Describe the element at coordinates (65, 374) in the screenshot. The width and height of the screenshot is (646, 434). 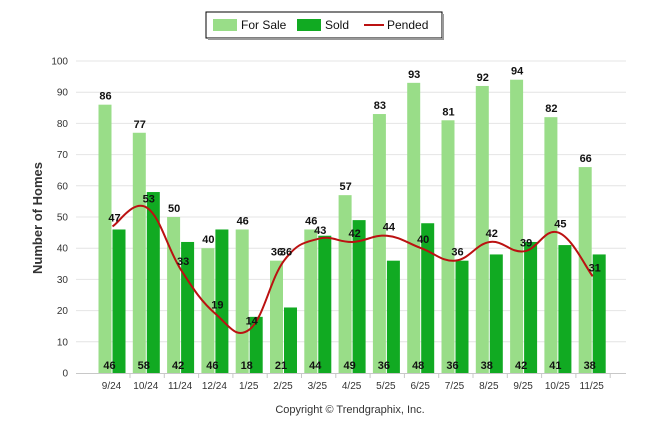
I see `y-tick-label: 0` at that location.